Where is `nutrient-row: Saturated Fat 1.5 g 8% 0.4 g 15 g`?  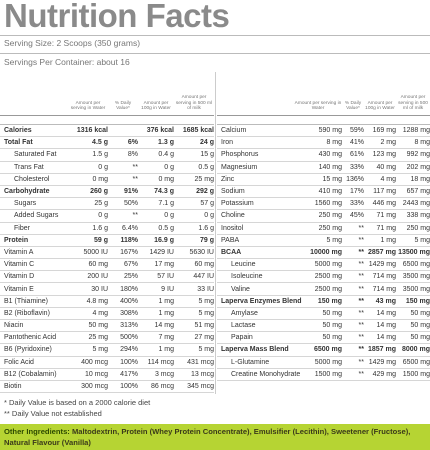 nutrient-row: Saturated Fat 1.5 g 8% 0.4 g 15 g is located at coordinates (107, 155).